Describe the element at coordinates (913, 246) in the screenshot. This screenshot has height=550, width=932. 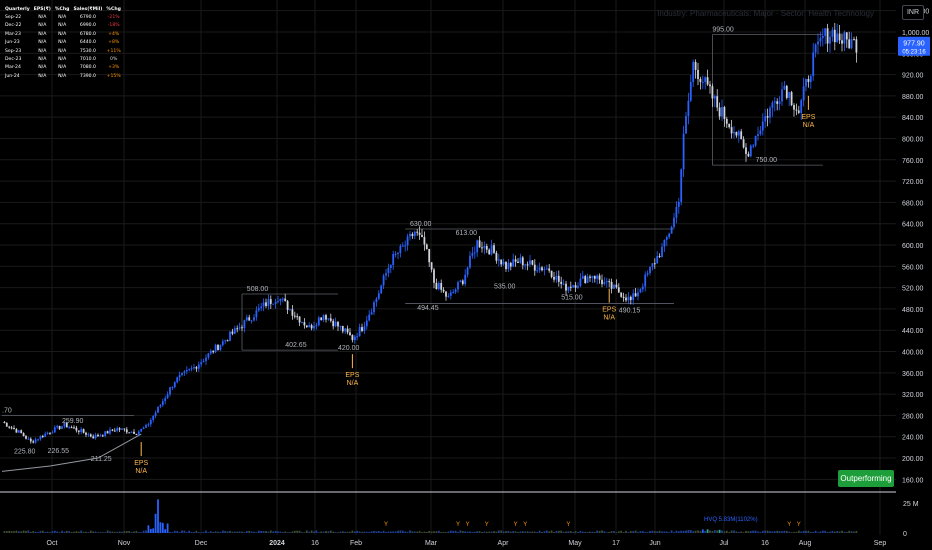
I see `price-axis-tick: 600.00` at that location.